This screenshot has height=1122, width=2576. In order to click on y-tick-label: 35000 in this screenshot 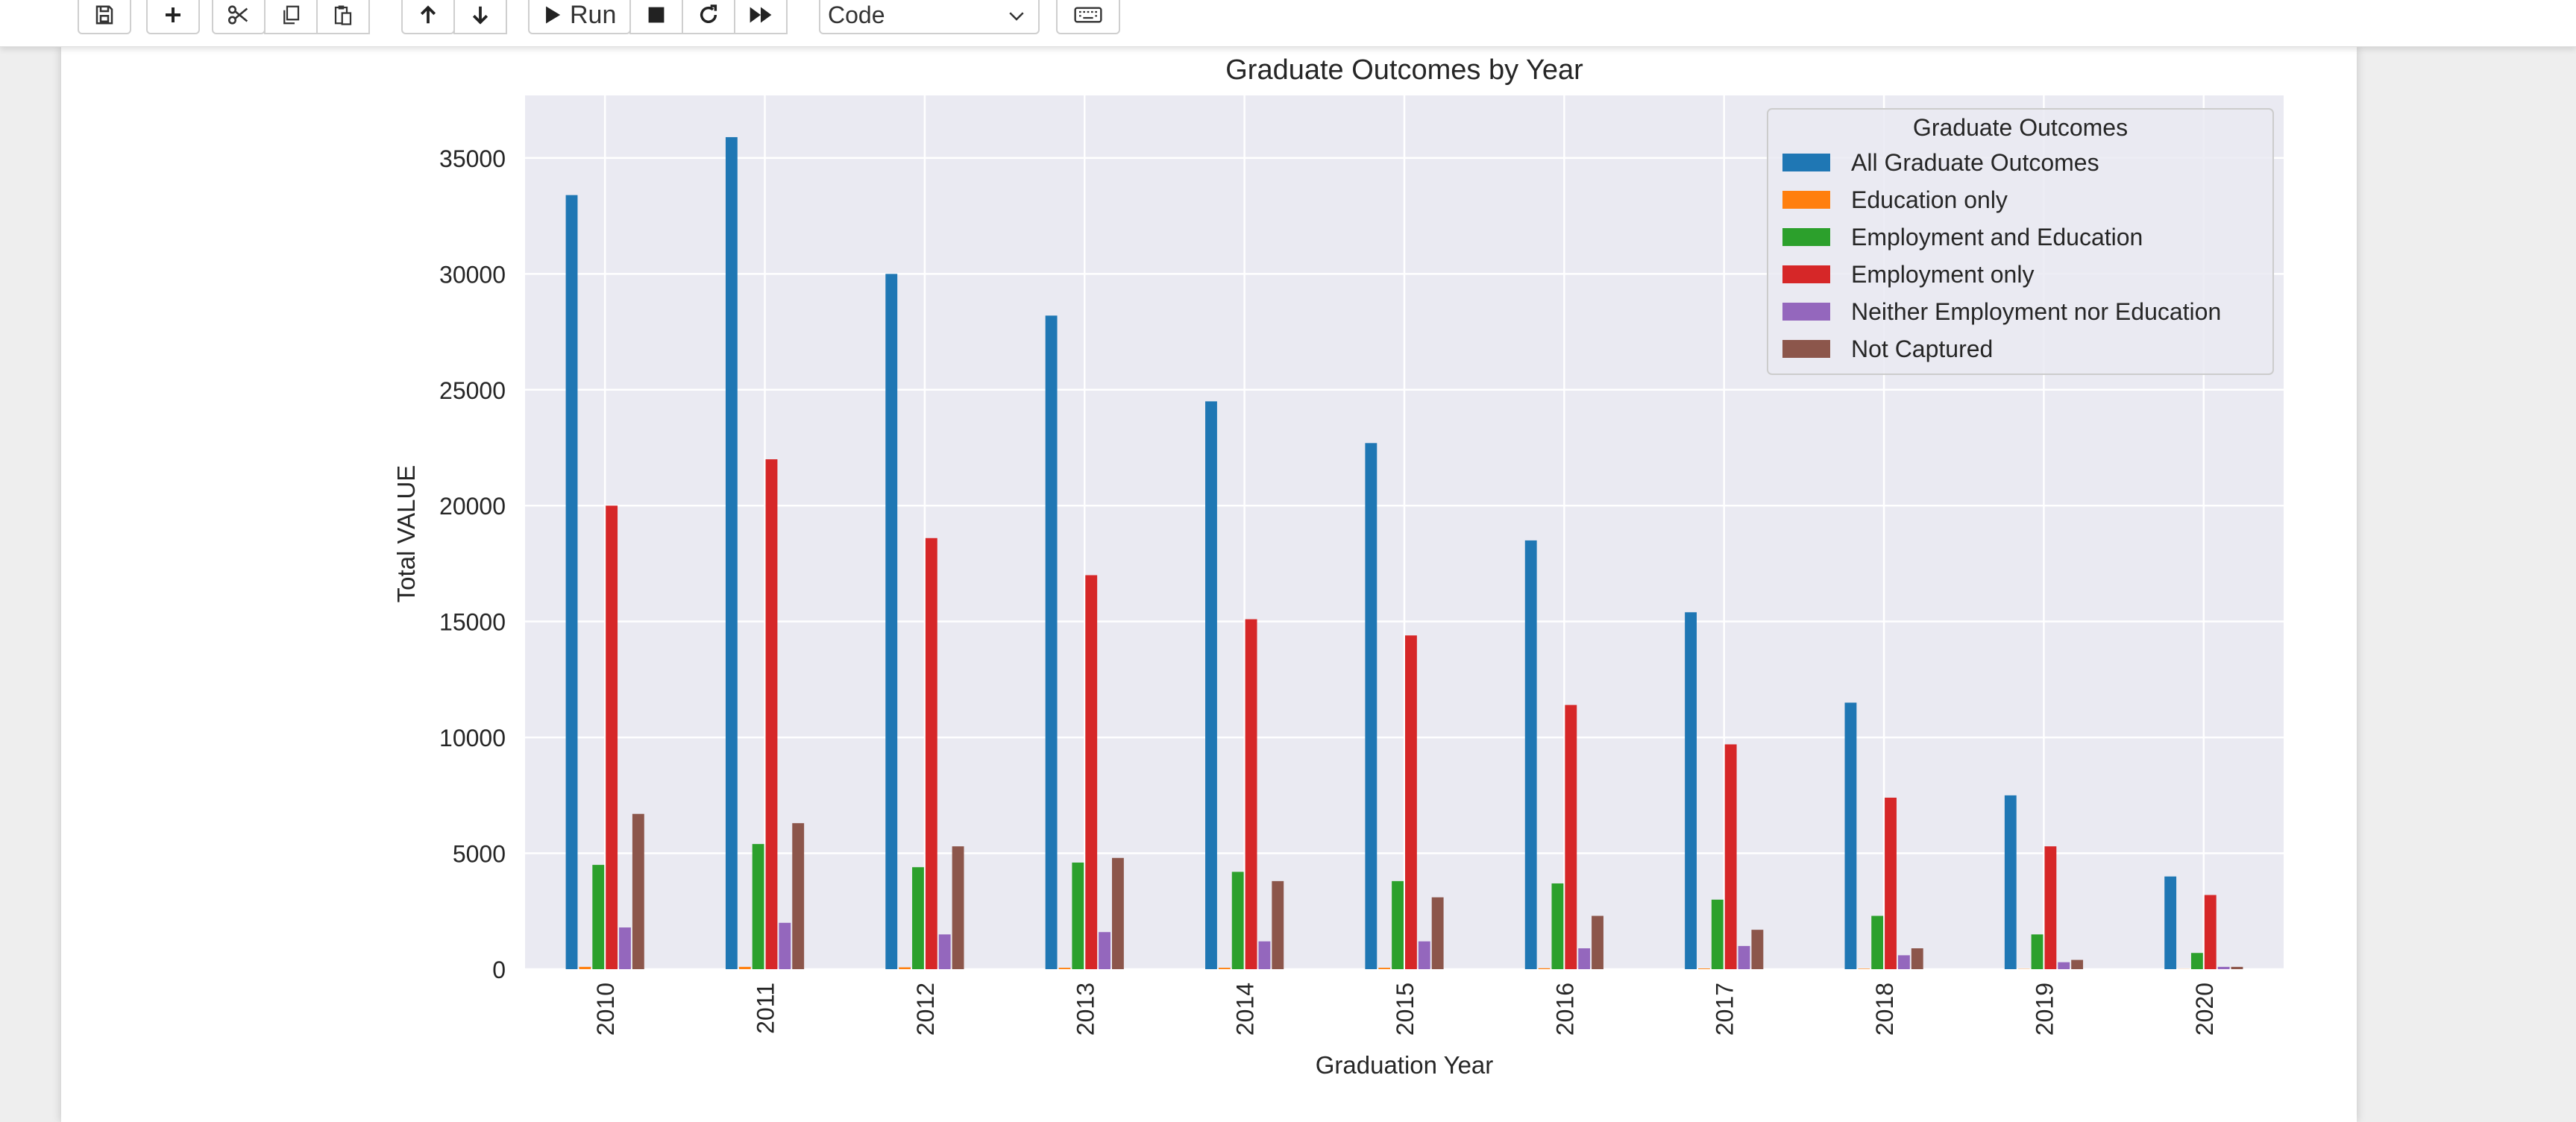, I will do `click(473, 158)`.